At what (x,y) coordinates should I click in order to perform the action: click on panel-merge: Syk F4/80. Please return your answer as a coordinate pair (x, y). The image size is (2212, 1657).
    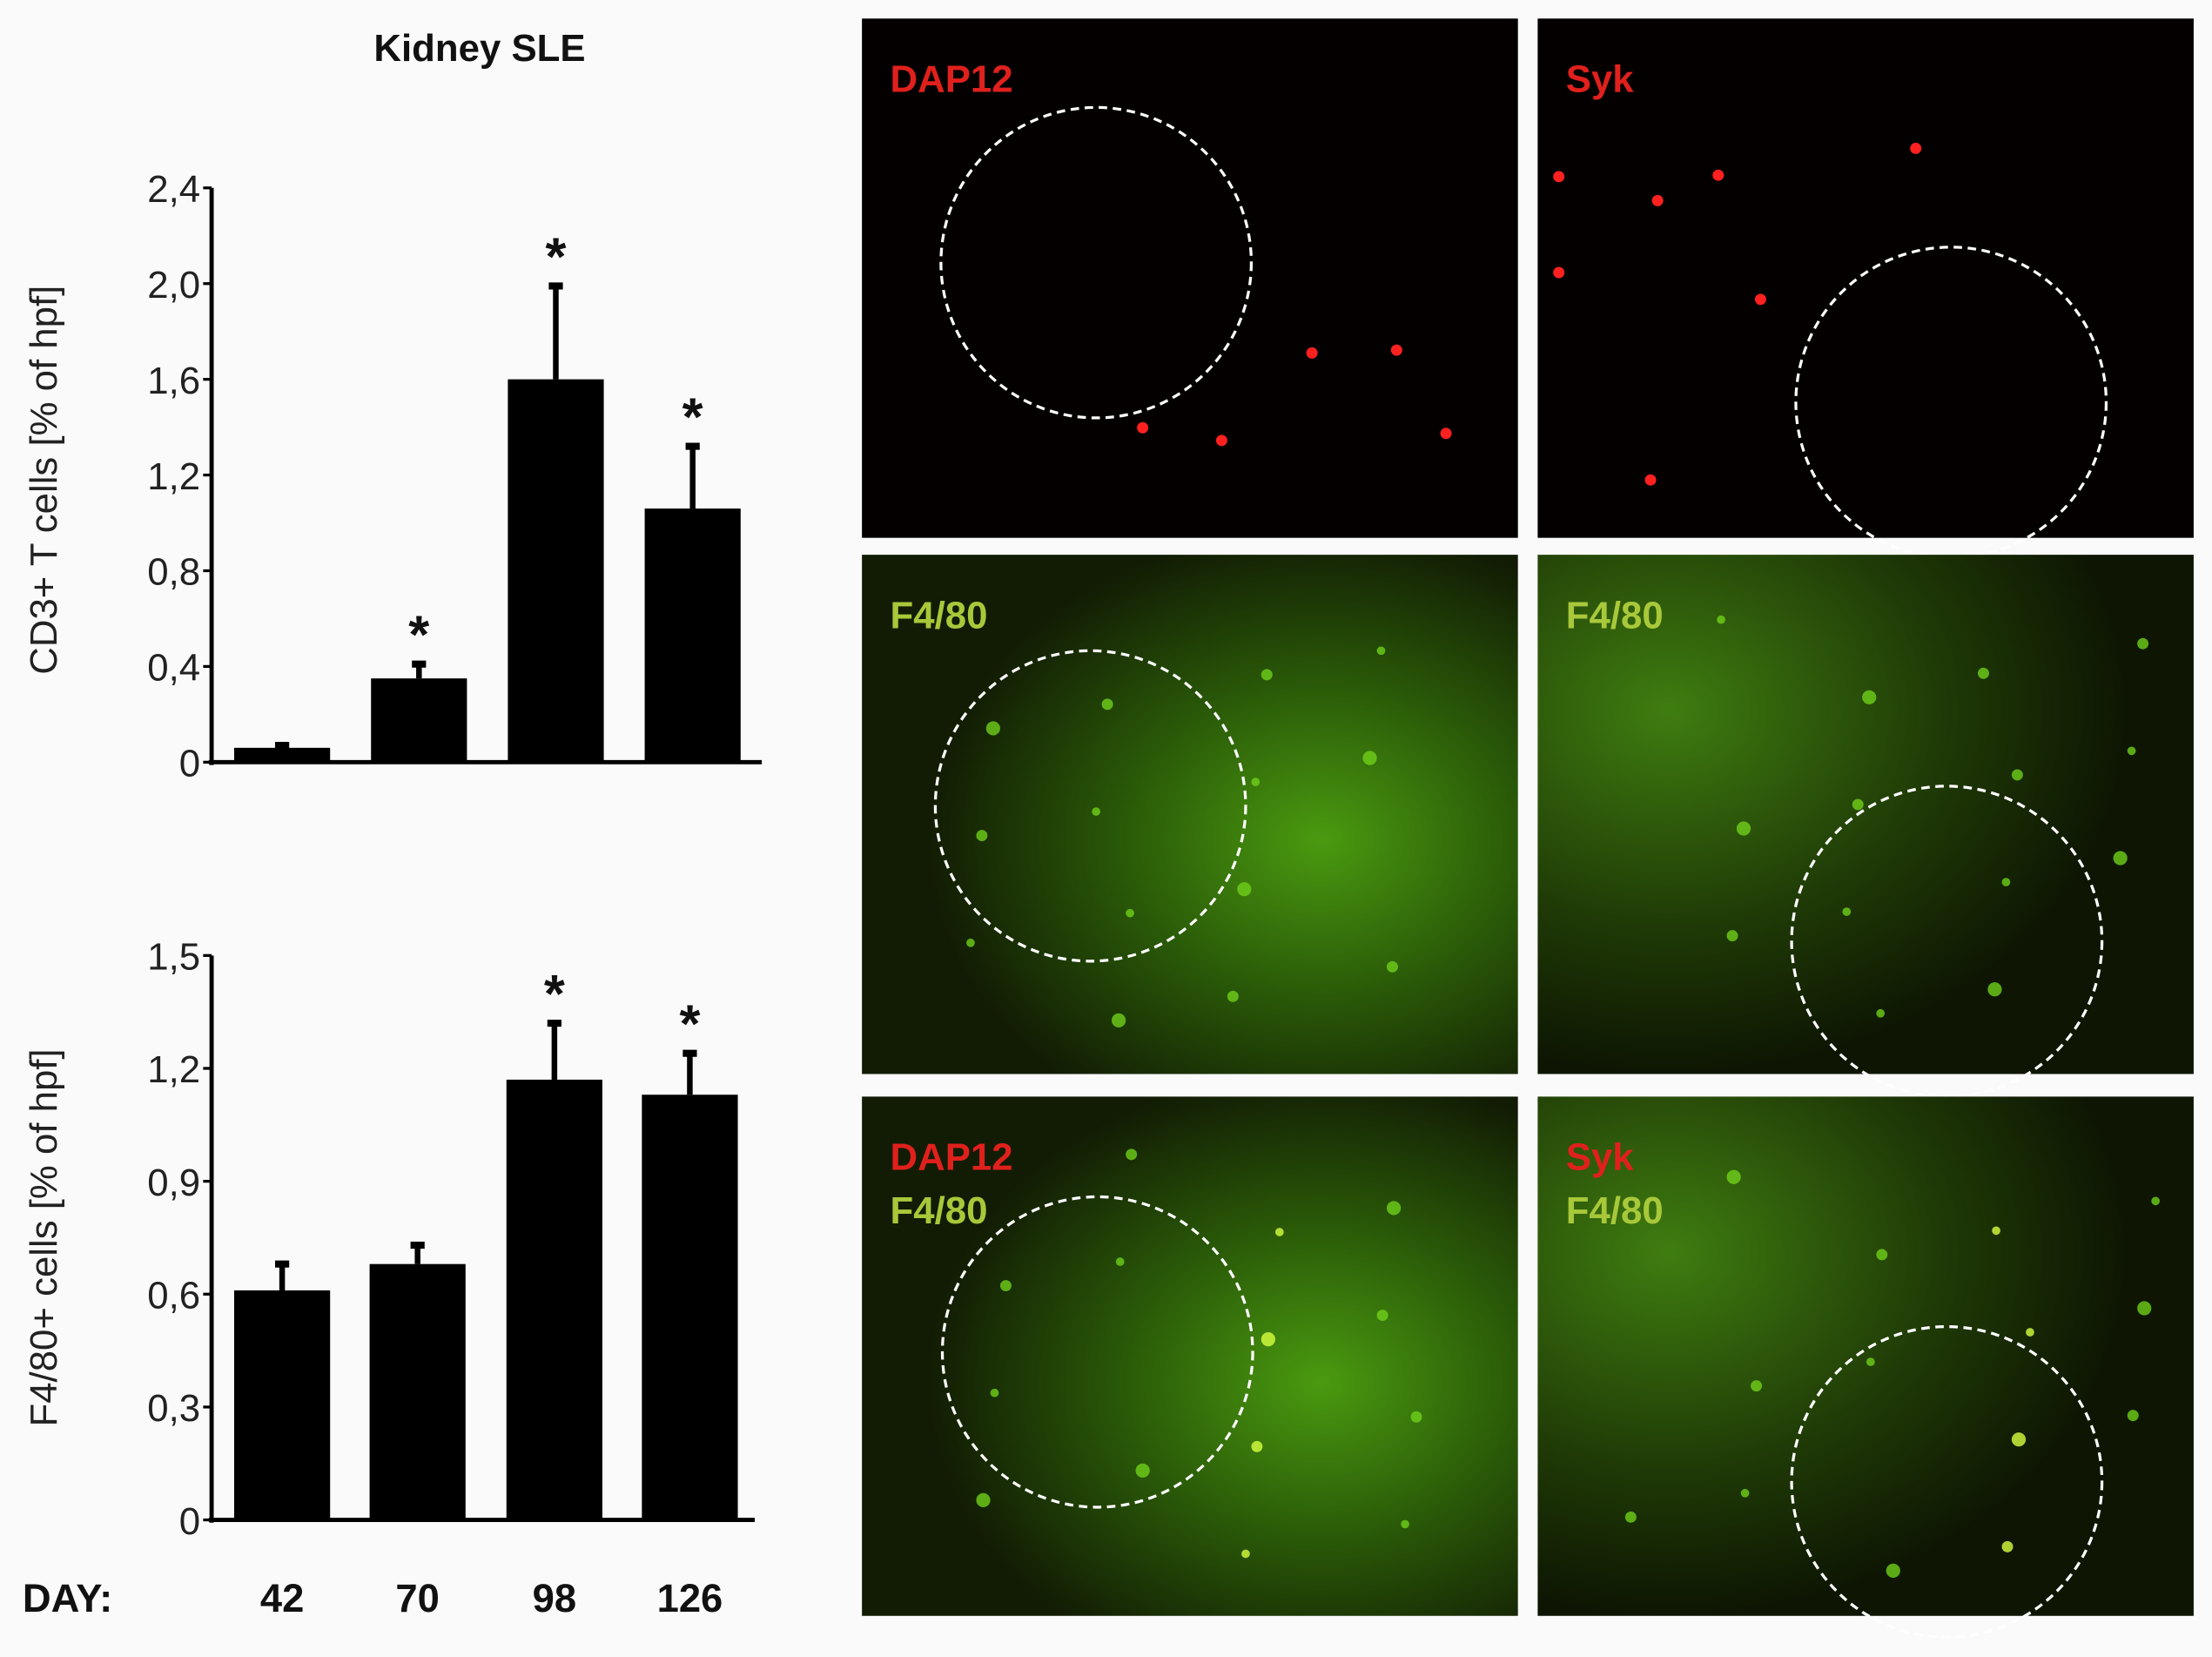
    Looking at the image, I should click on (1865, 1367).